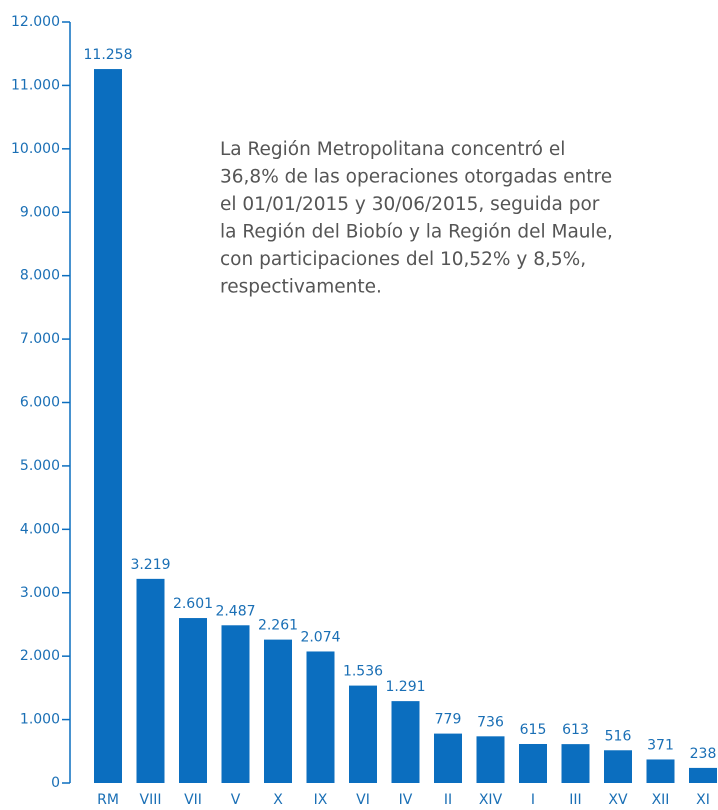 The image size is (718, 810). What do you see at coordinates (448, 720) in the screenshot?
I see `value-label: 779` at bounding box center [448, 720].